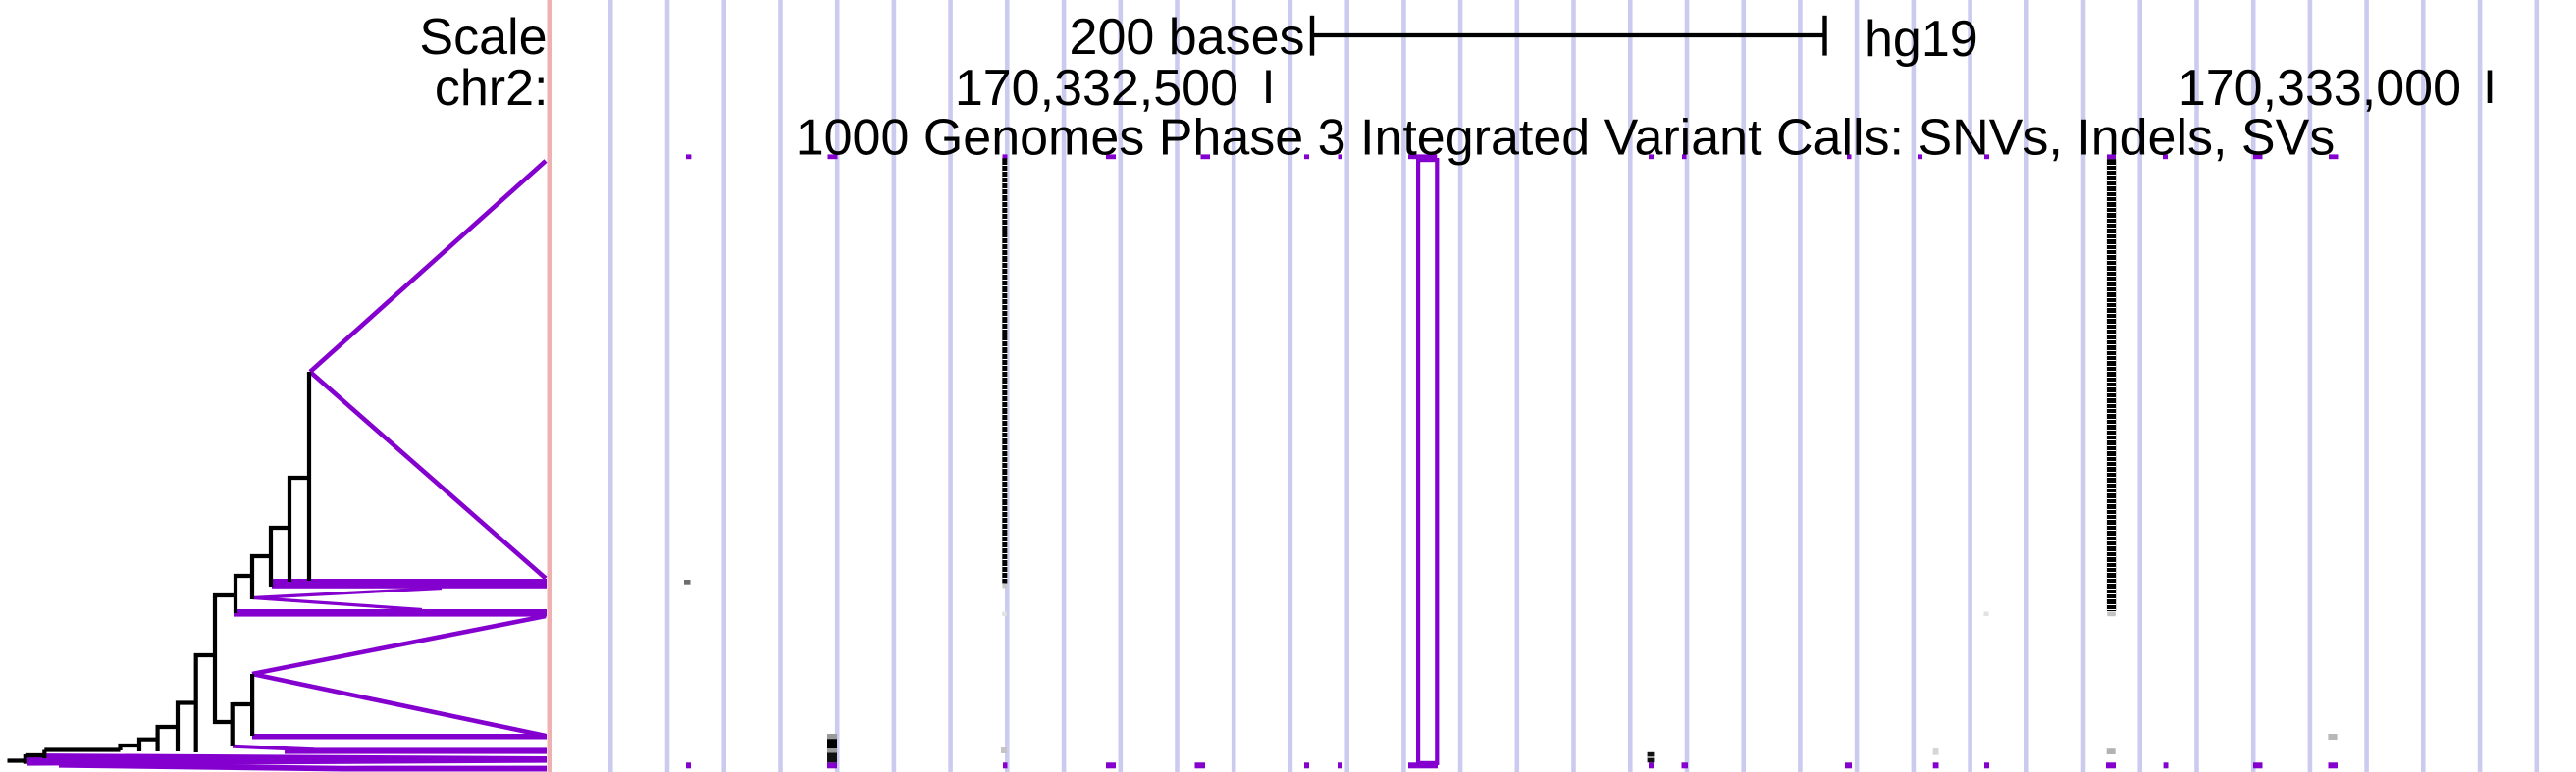 The width and height of the screenshot is (2576, 772). Describe the element at coordinates (483, 37) in the screenshot. I see `svg-text: Scale` at that location.